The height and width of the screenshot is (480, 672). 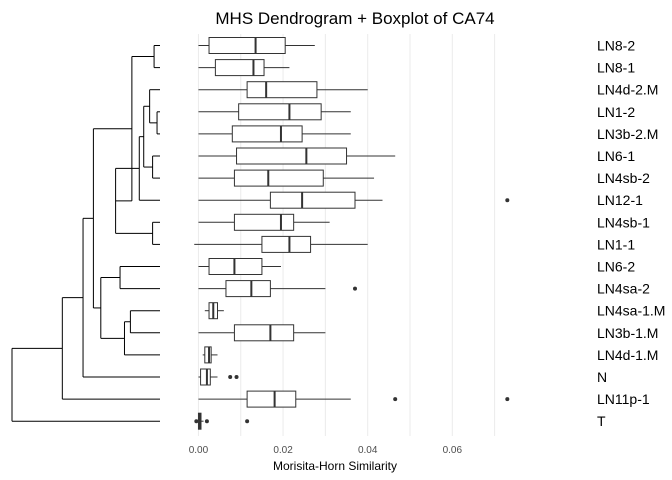 What do you see at coordinates (627, 355) in the screenshot?
I see `row-label: LN4d-1.M` at bounding box center [627, 355].